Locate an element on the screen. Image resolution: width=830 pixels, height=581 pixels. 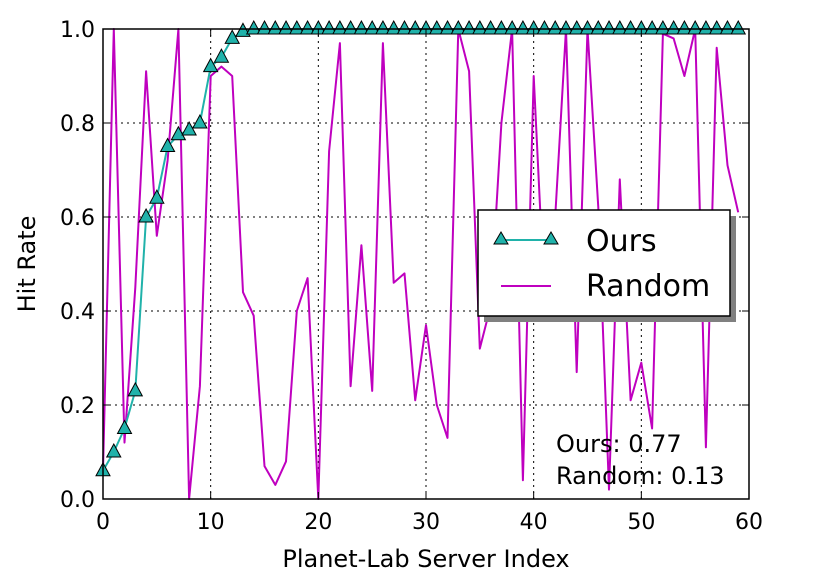
y-tick-label: 0.8 is located at coordinates (77, 124).